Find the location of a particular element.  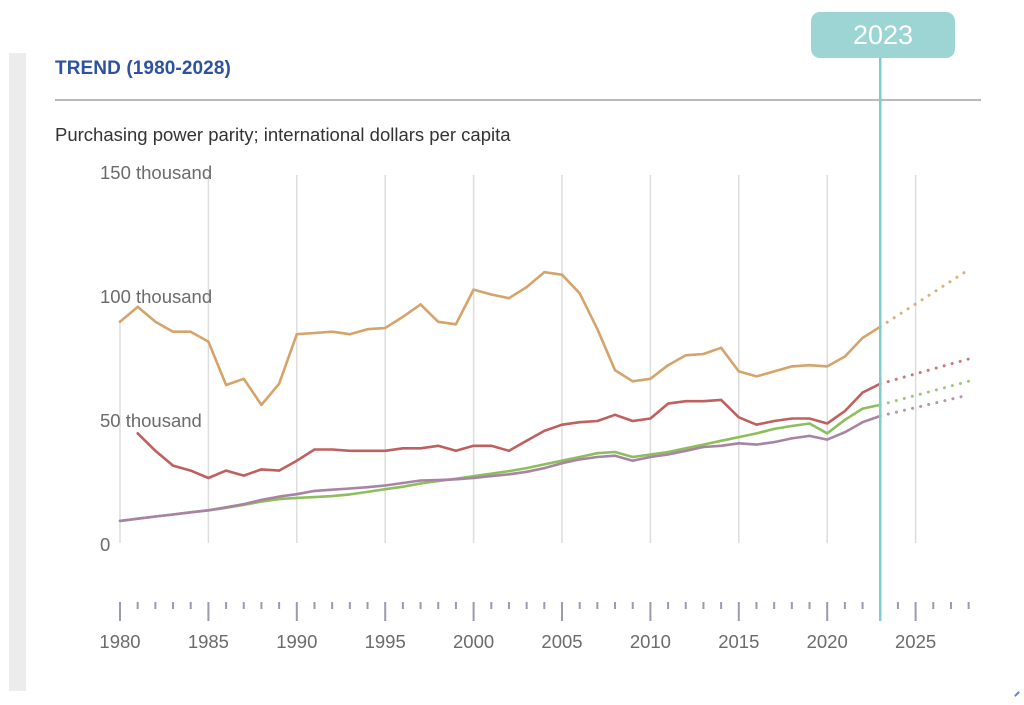

series-purple-projection is located at coordinates (924, 405).